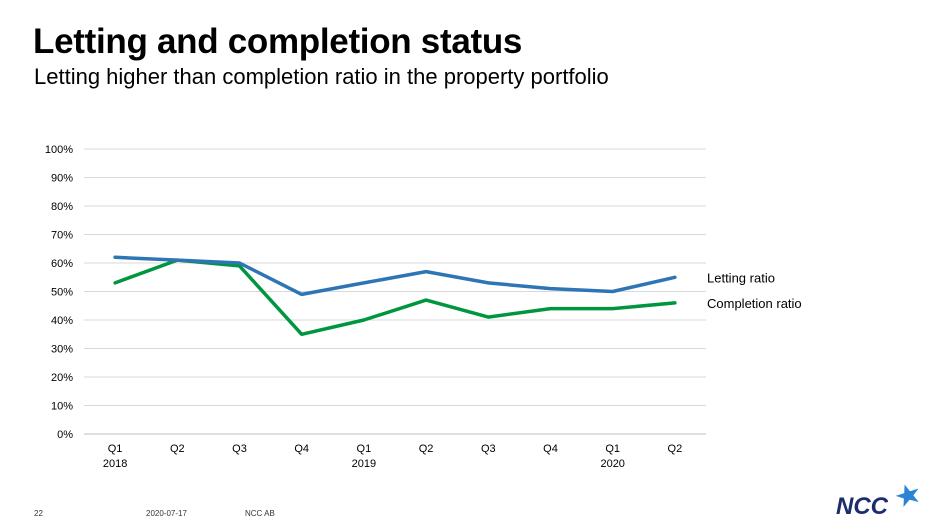 This screenshot has width=932, height=526. I want to click on y-tick-label: 20%, so click(62, 378).